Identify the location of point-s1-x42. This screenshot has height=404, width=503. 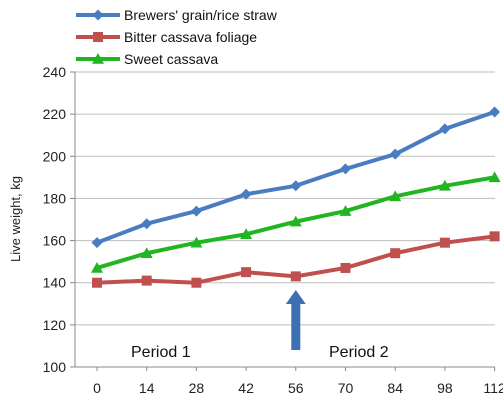
(246, 272).